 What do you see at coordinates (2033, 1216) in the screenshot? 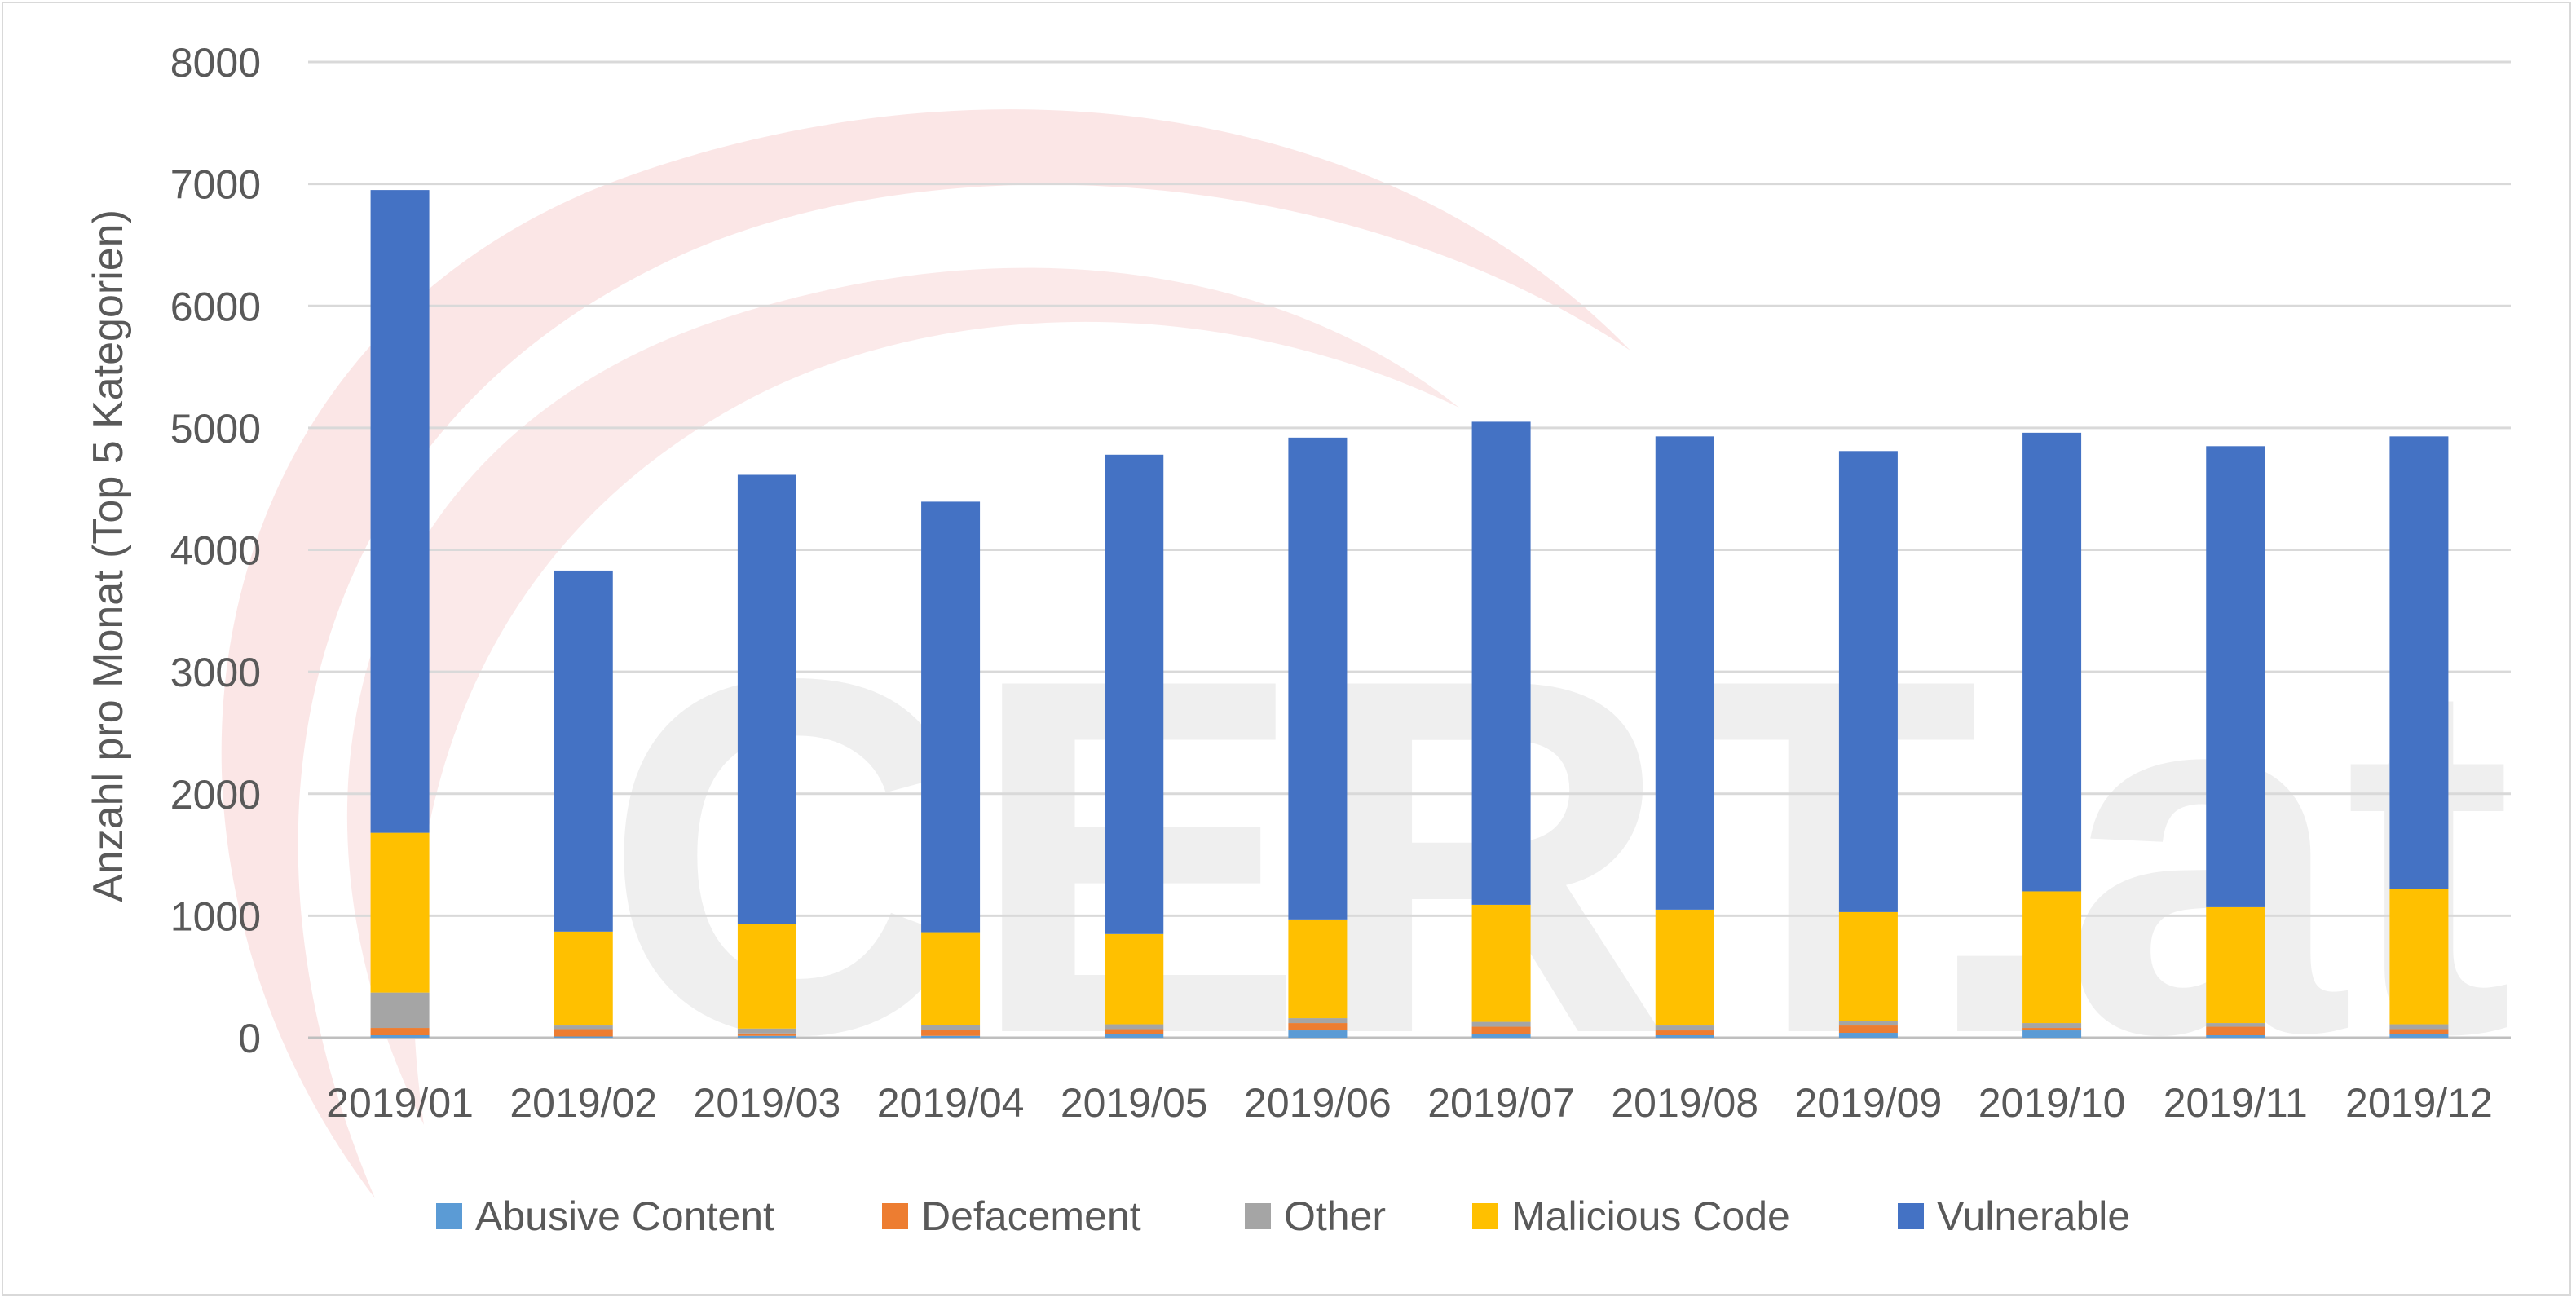
I see `legend-label-vulnerable: Vulnerable` at bounding box center [2033, 1216].